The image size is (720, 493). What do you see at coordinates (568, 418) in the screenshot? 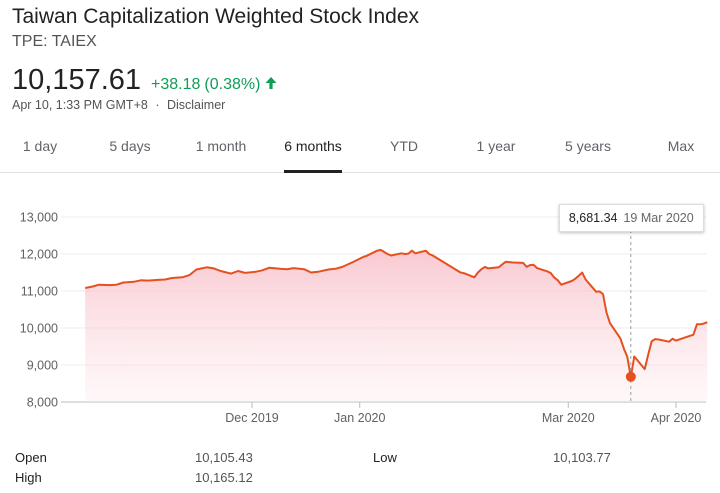
I see `x-tick-label: Mar 2020` at bounding box center [568, 418].